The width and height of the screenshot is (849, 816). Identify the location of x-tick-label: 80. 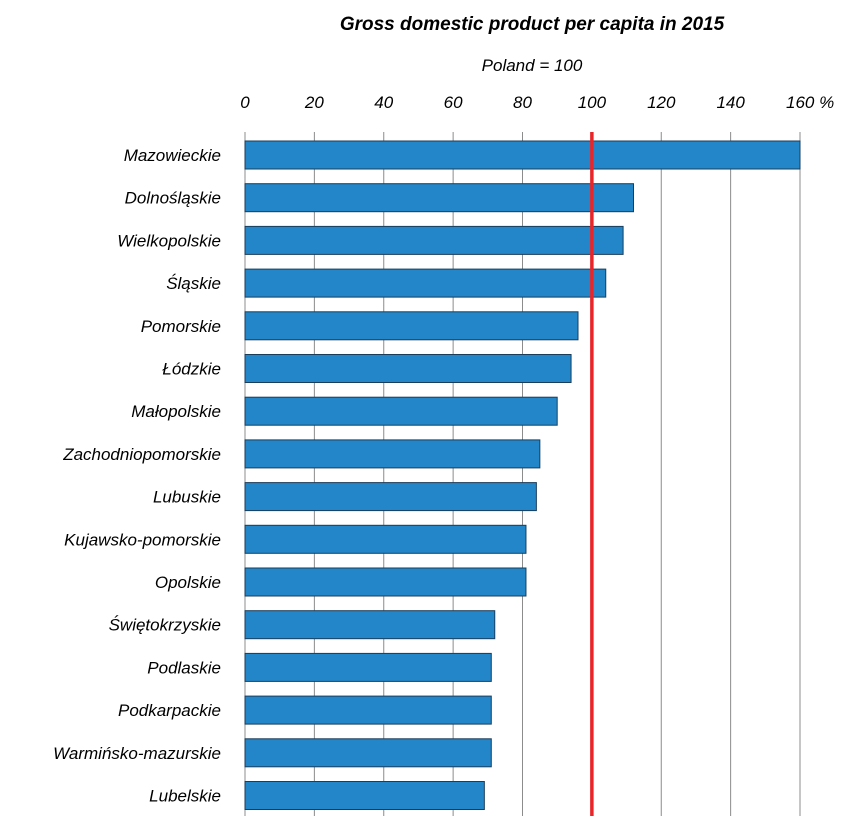
(522, 102).